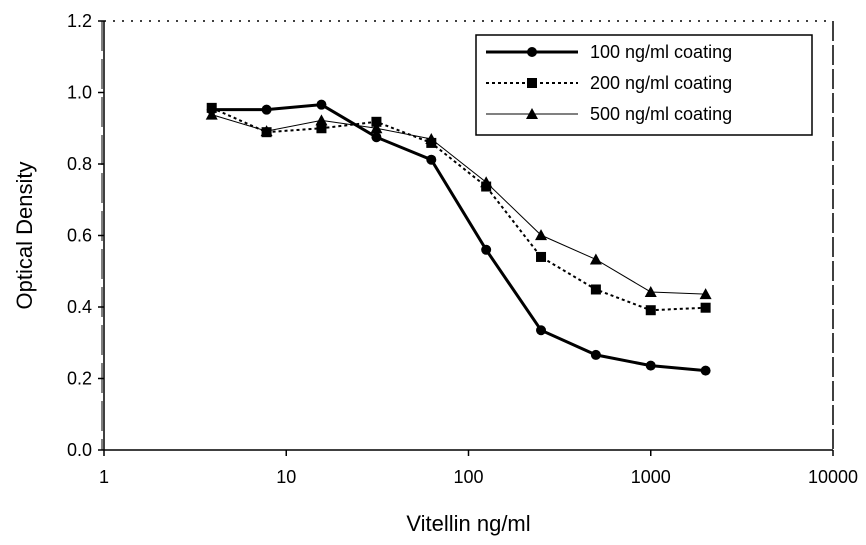 Image resolution: width=866 pixels, height=545 pixels. Describe the element at coordinates (661, 114) in the screenshot. I see `legend-label: 500 ng/ml coating` at that location.